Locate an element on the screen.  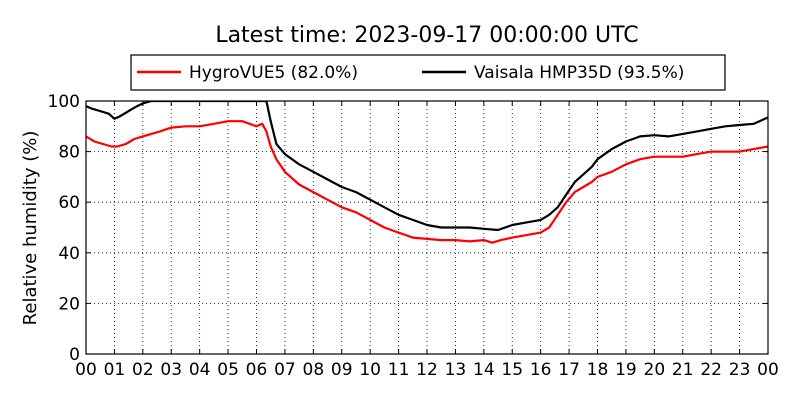
y-axis-label: Relative humidity (%) is located at coordinates (30, 228).